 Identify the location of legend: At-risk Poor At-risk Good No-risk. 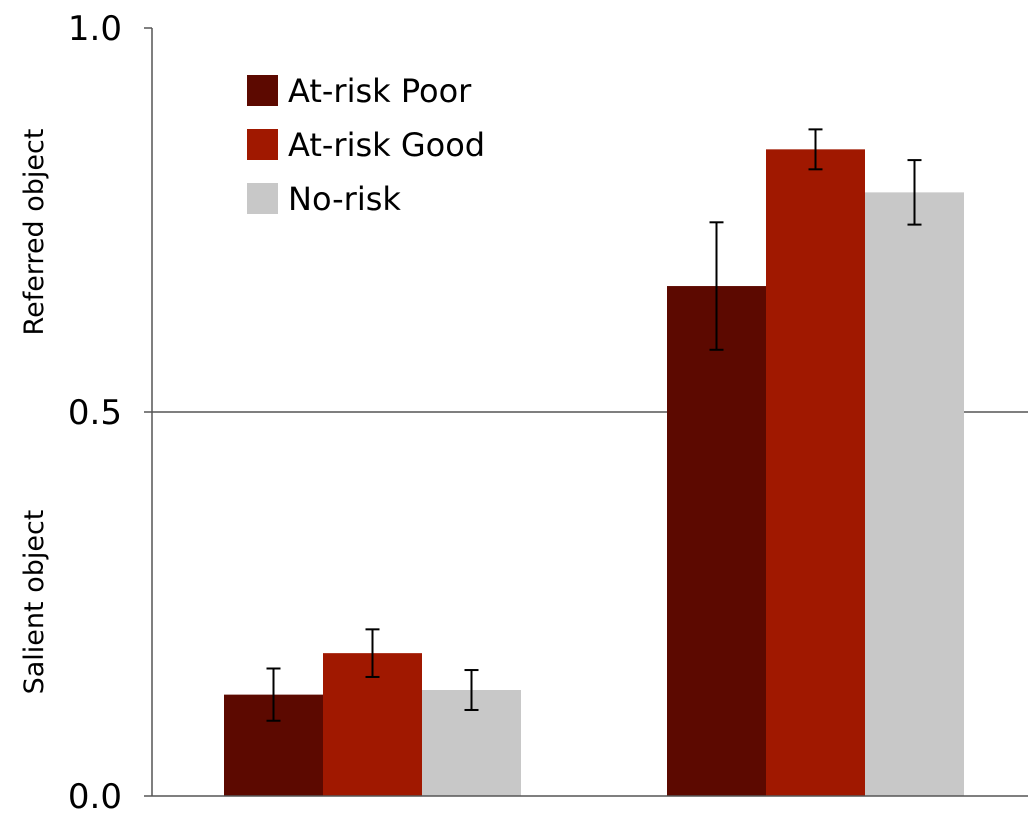
(366, 145).